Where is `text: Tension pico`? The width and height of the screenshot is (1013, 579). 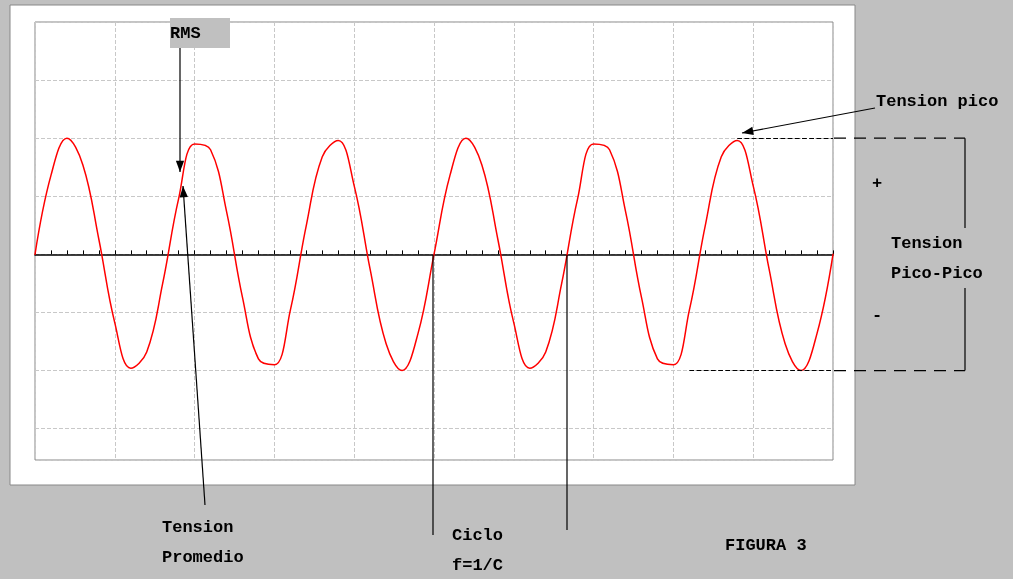 text: Tension pico is located at coordinates (937, 101).